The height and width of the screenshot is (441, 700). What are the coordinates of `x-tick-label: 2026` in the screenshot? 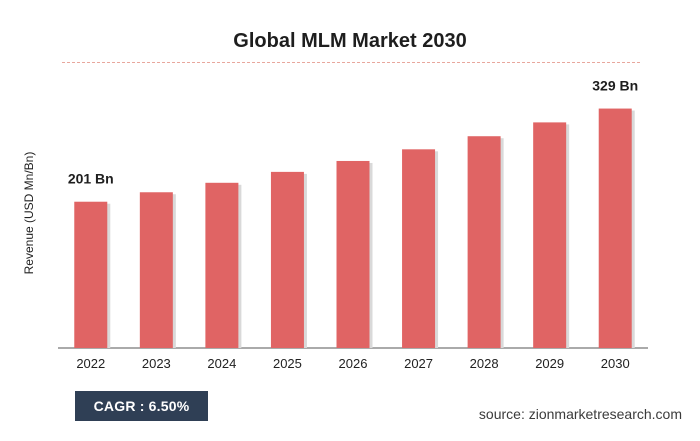 It's located at (353, 363).